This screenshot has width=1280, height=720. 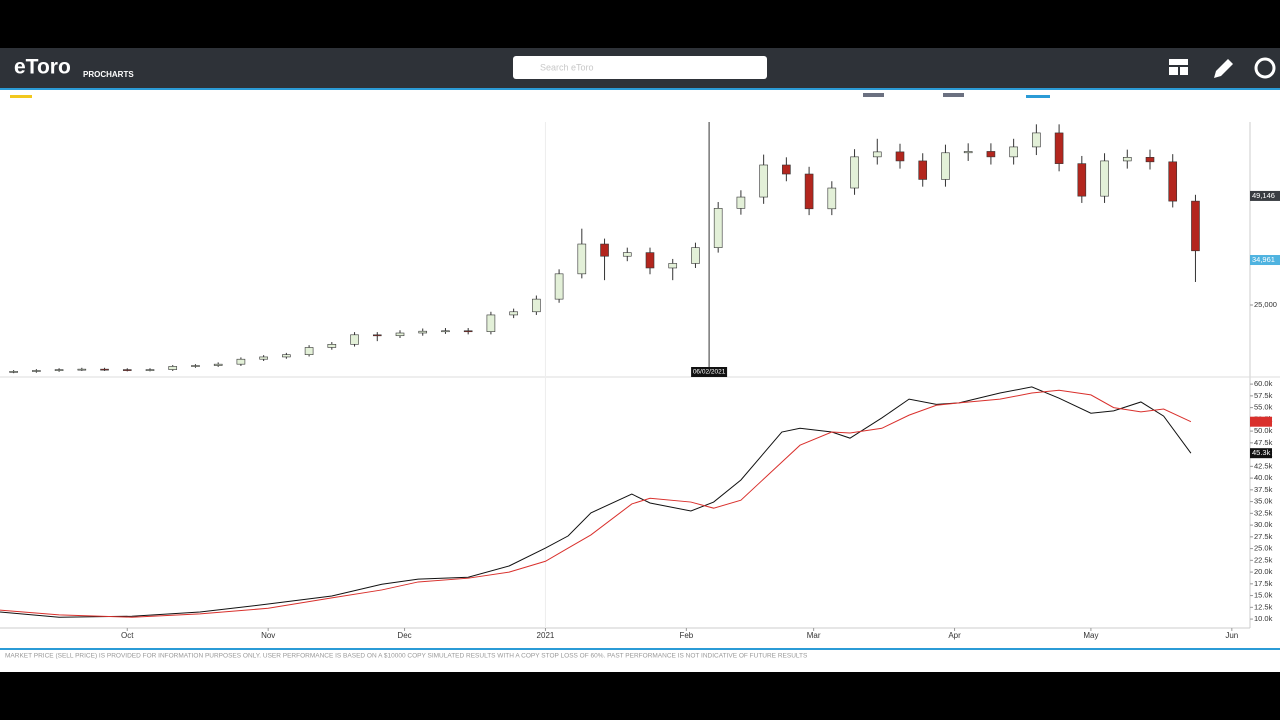 I want to click on y-tick-label: 42.5k, so click(x=1263, y=465).